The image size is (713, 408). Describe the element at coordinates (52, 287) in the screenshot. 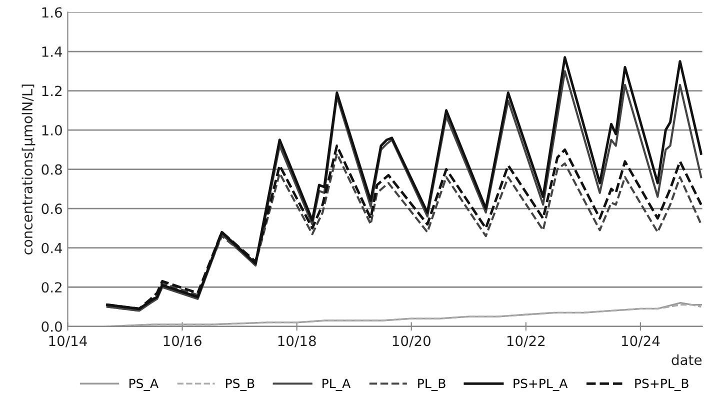

I see `y-tick-label: 0.2` at that location.